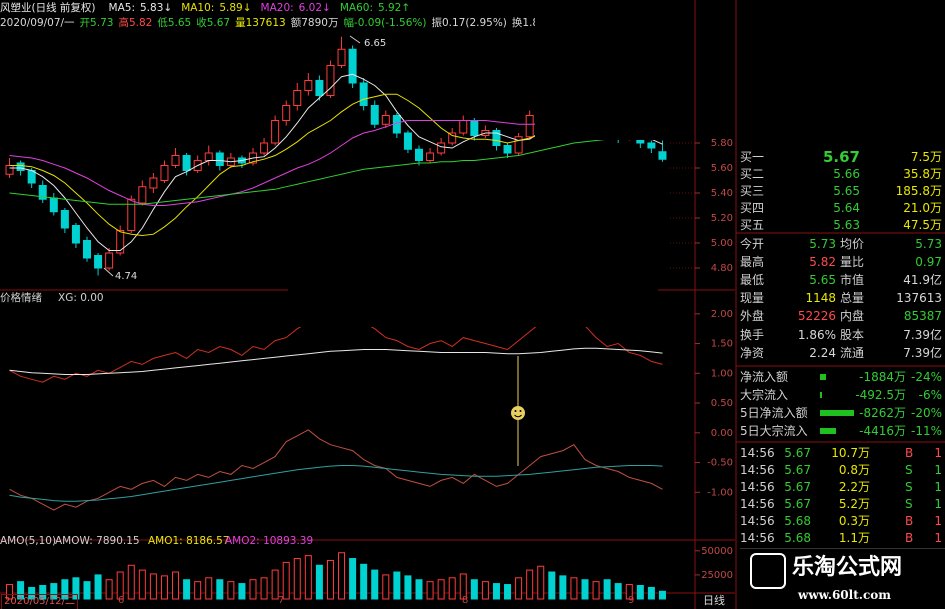 This screenshot has height=609, width=945. I want to click on watermark-name: 乐淘公式网, so click(847, 567).